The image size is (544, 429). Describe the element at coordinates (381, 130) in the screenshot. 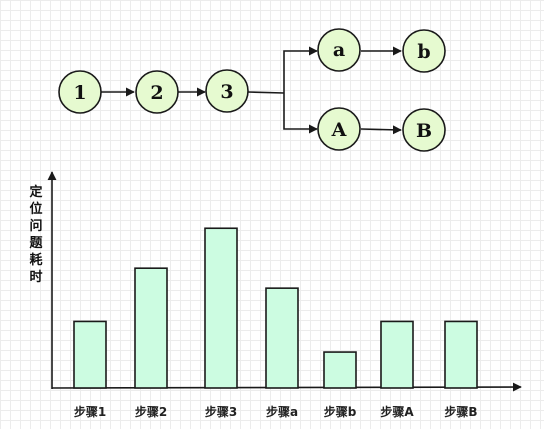

I see `edge-A-B` at that location.